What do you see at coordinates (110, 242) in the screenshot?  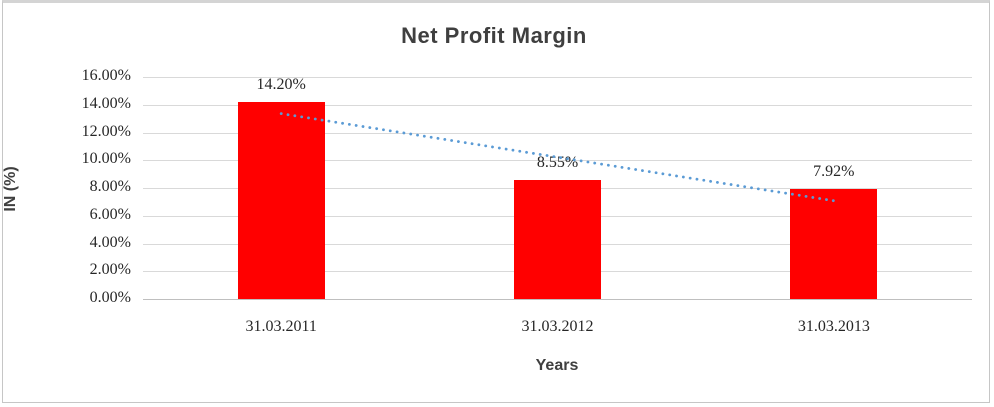 I see `y-tick-label: 4.00%` at bounding box center [110, 242].